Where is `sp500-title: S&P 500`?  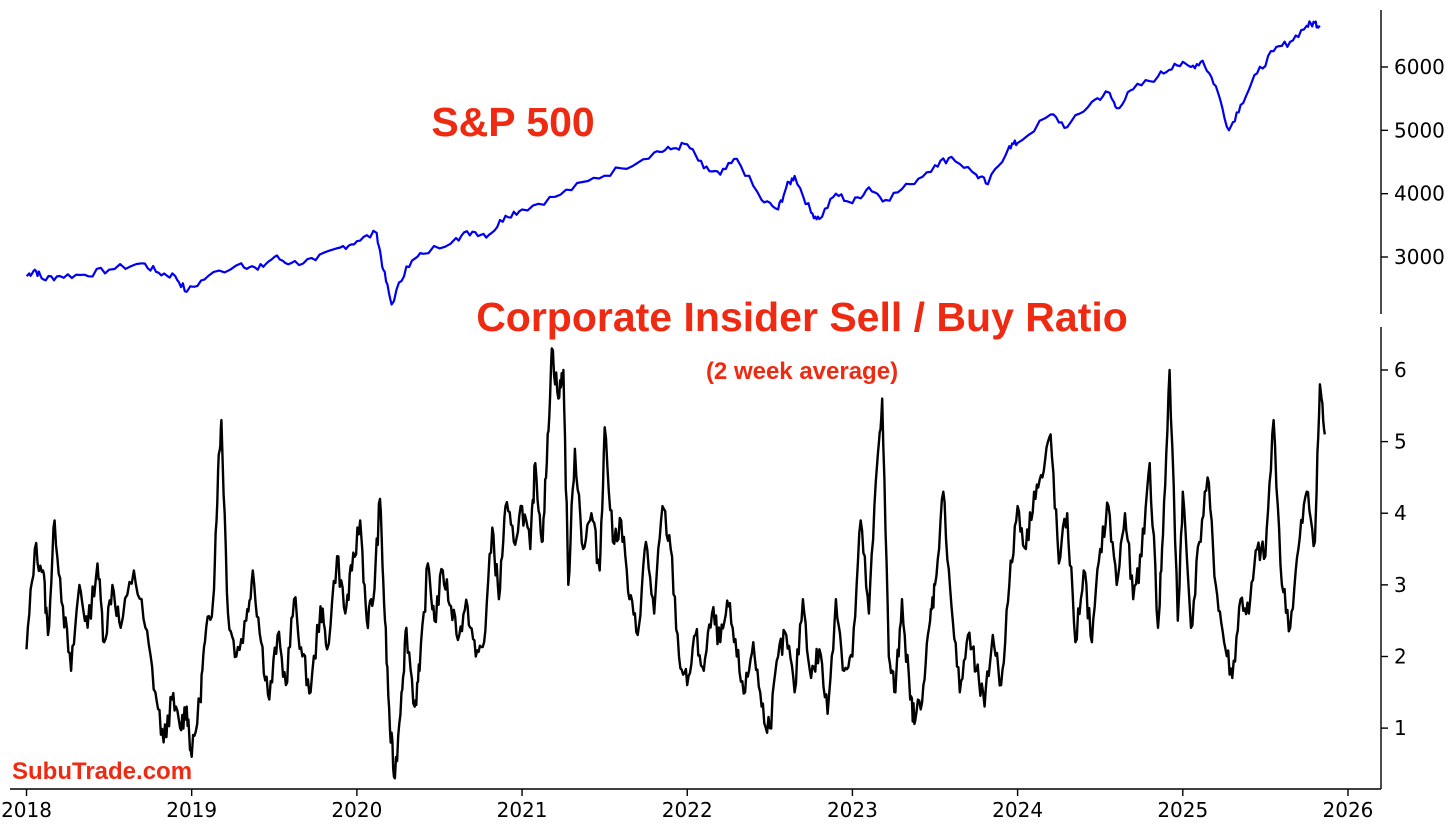
sp500-title: S&P 500 is located at coordinates (512, 122).